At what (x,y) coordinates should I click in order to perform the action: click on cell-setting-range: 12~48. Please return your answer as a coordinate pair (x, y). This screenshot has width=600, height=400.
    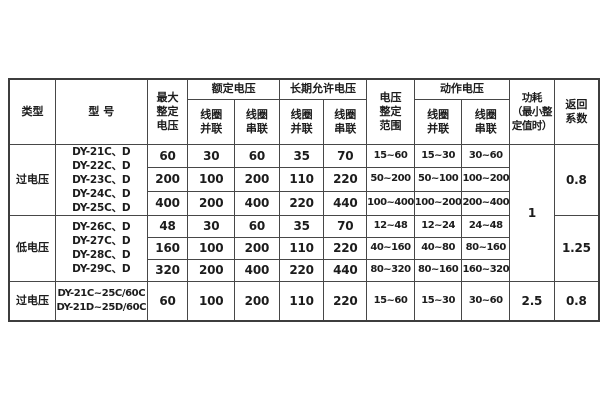
    Looking at the image, I should click on (390, 226).